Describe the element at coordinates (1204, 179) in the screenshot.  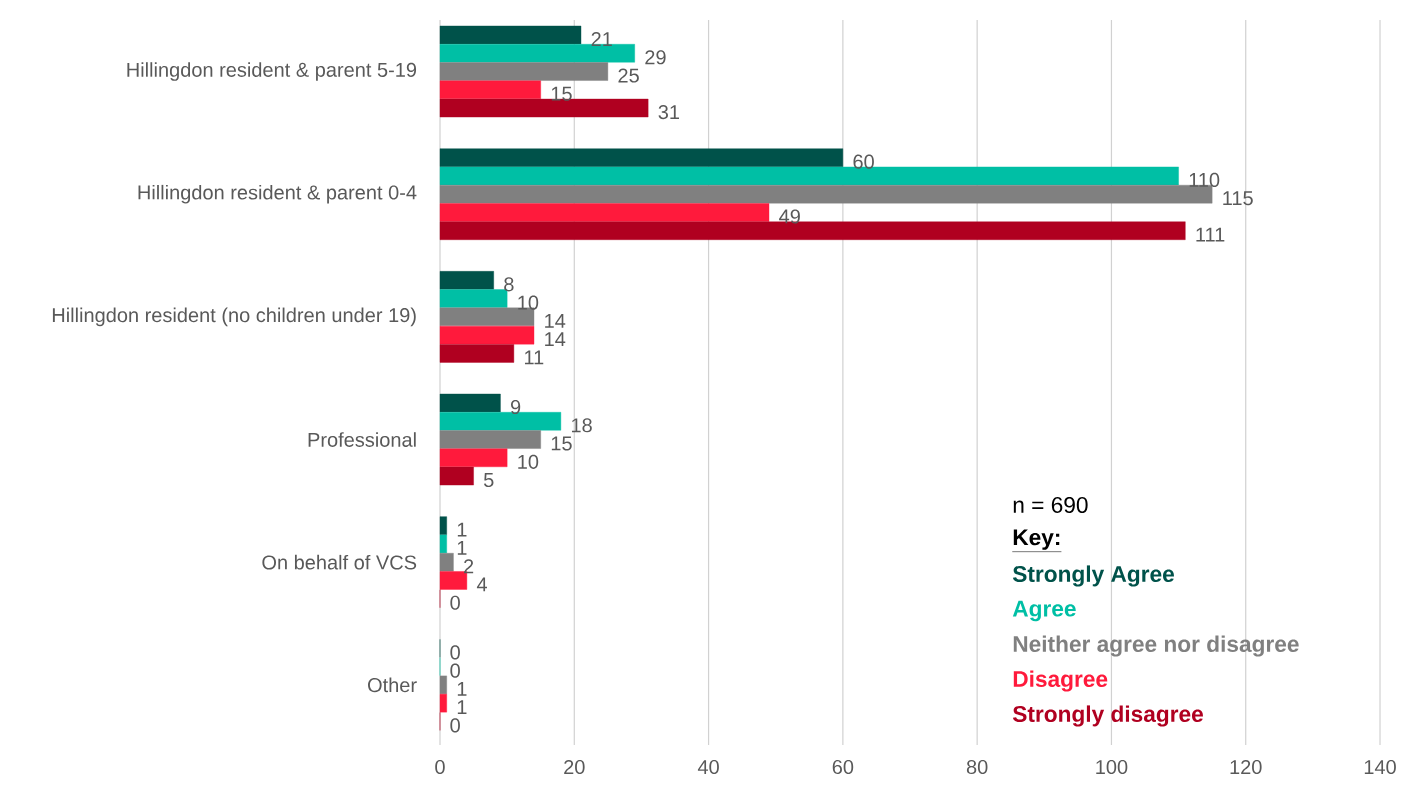
I see `data-label: 110` at that location.